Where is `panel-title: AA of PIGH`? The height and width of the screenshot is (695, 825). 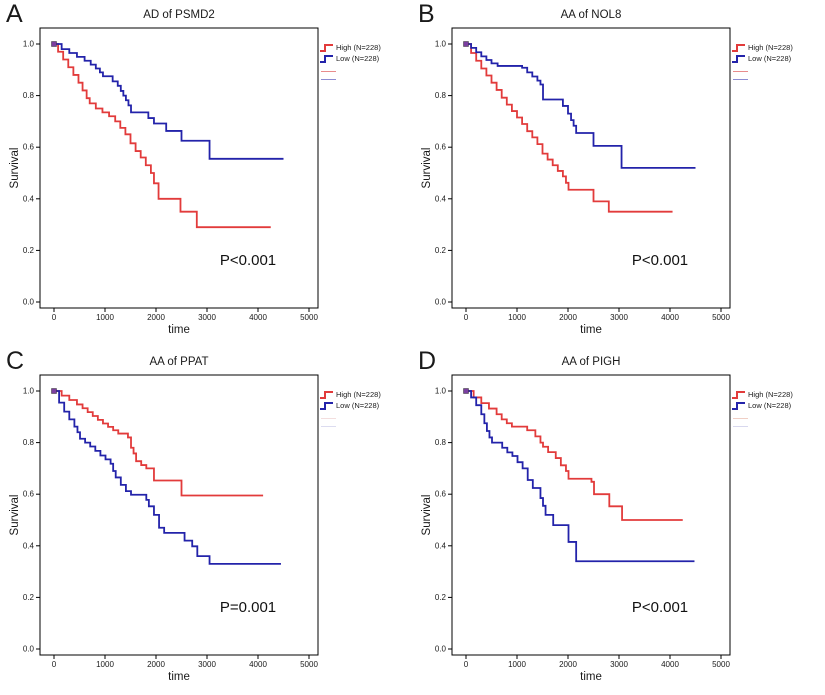
panel-title: AA of PIGH is located at coordinates (591, 362).